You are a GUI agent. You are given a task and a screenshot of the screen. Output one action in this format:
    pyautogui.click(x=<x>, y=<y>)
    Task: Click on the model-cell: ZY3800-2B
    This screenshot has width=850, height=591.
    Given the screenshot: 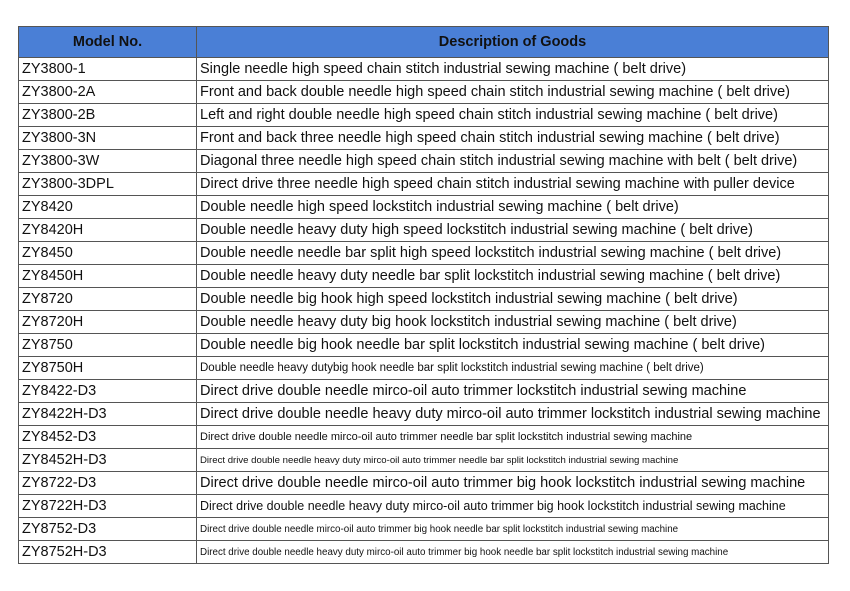 What is the action you would take?
    pyautogui.click(x=107, y=115)
    